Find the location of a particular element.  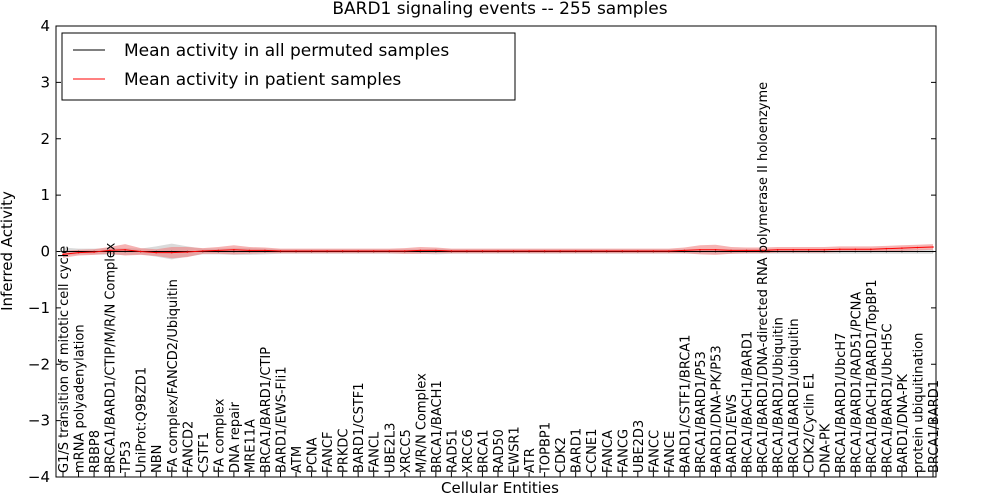

x-tick-label: XRCC5 is located at coordinates (406, 451).